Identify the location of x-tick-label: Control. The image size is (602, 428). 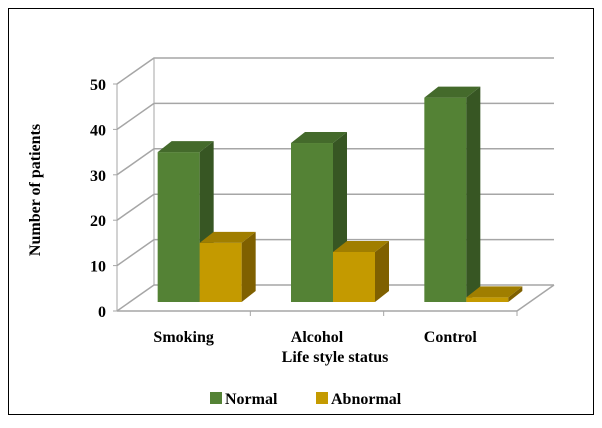
(451, 337).